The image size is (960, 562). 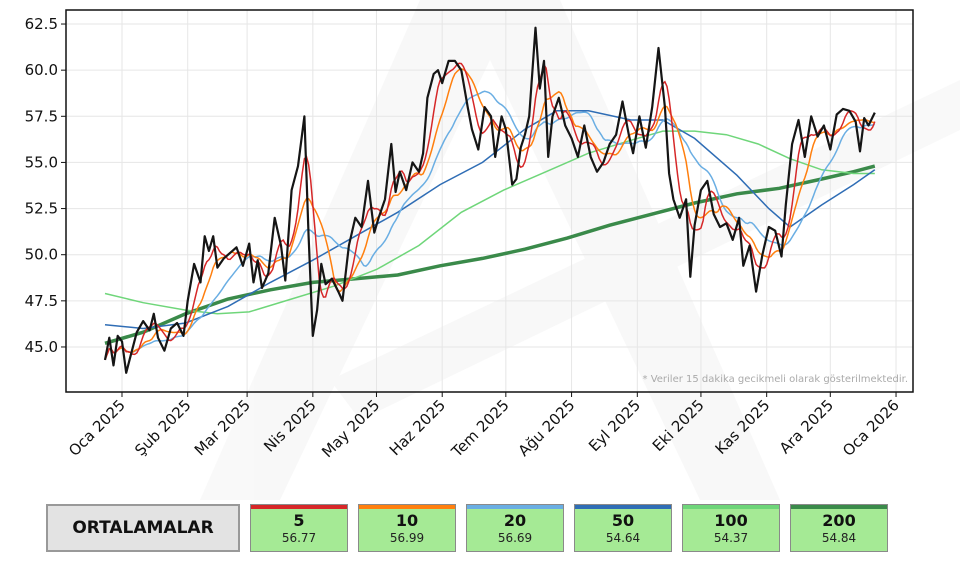 What do you see at coordinates (162, 427) in the screenshot?
I see `x-tick-label: Şub 2025` at bounding box center [162, 427].